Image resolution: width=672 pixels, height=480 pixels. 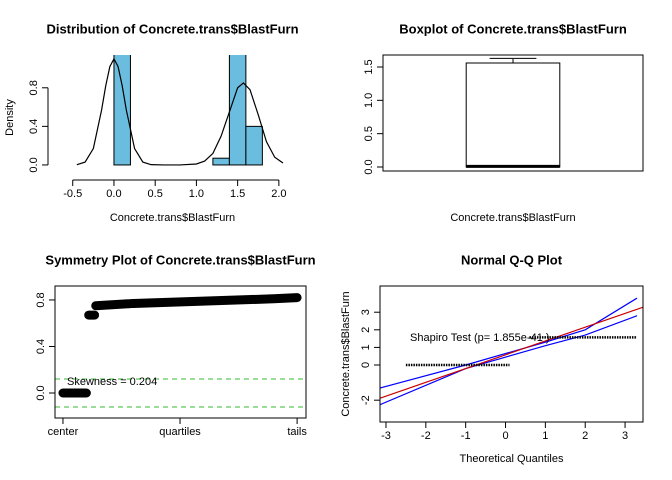 What do you see at coordinates (480, 338) in the screenshot?
I see `annotation: Shapiro Test (p= 1.855e-41 )` at bounding box center [480, 338].